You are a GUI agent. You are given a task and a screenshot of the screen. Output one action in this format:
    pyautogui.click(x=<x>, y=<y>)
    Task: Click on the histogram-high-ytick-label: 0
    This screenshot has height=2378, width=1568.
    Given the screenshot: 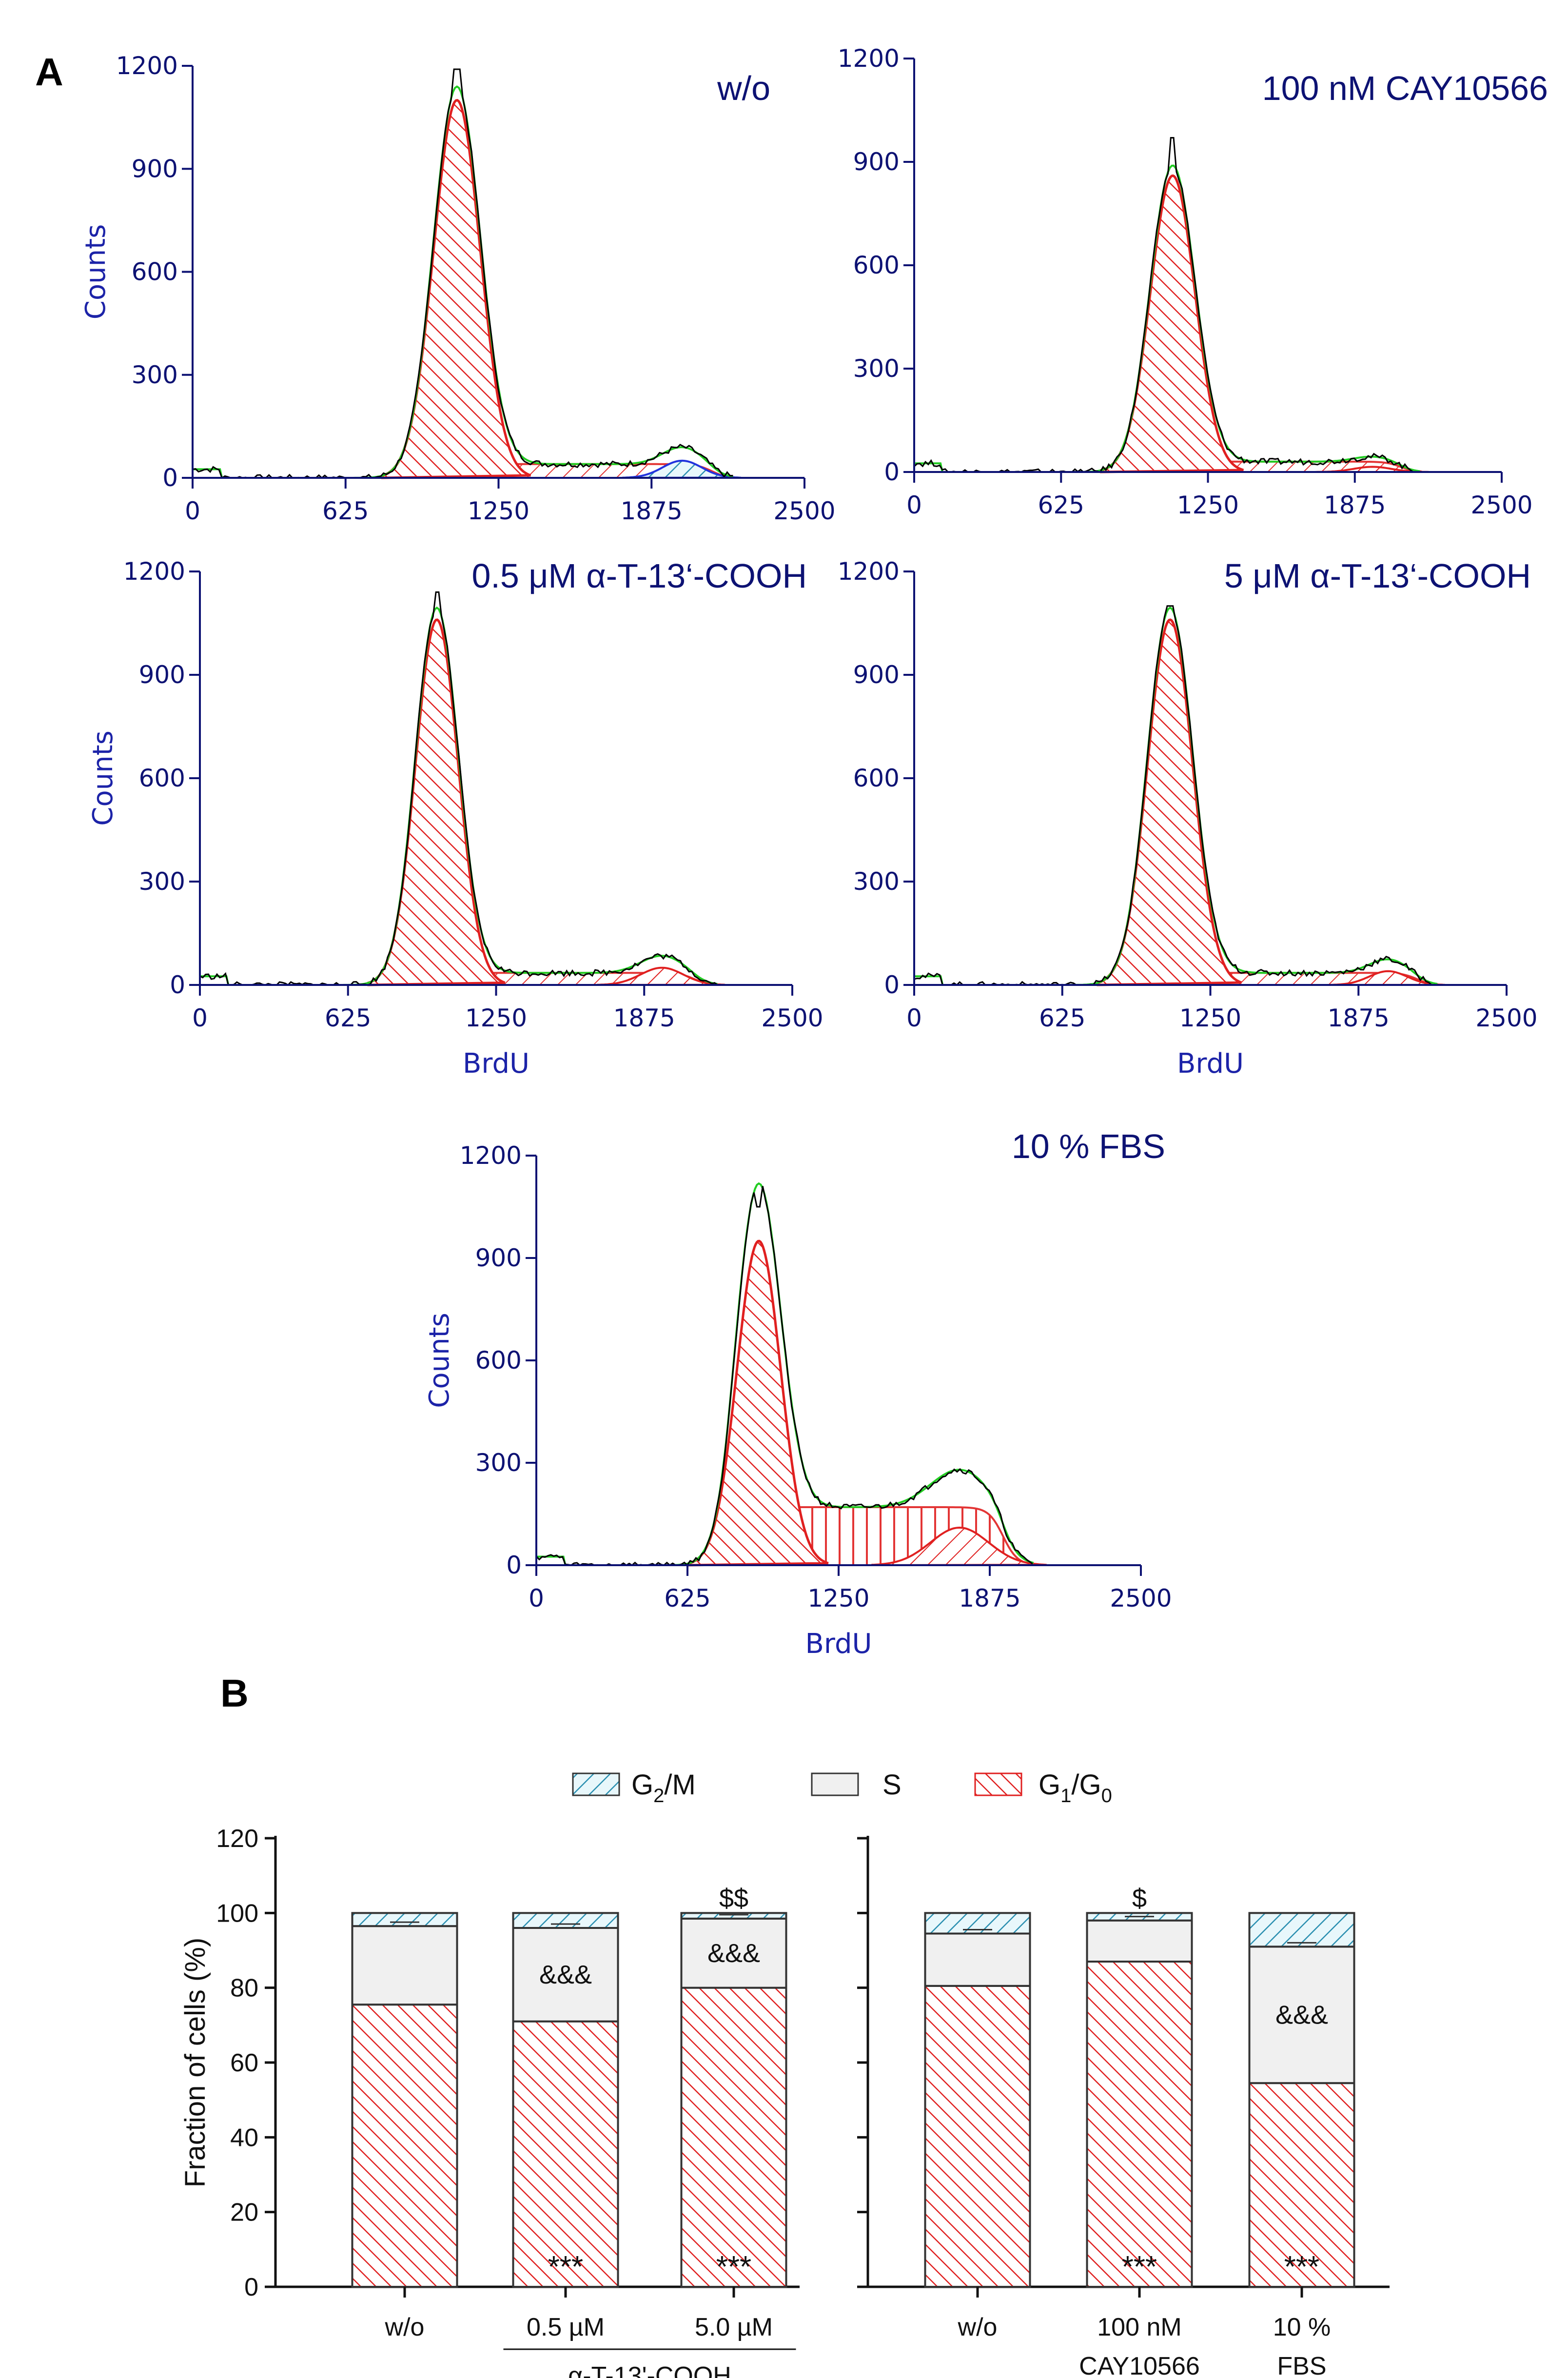 What is the action you would take?
    pyautogui.click(x=892, y=985)
    